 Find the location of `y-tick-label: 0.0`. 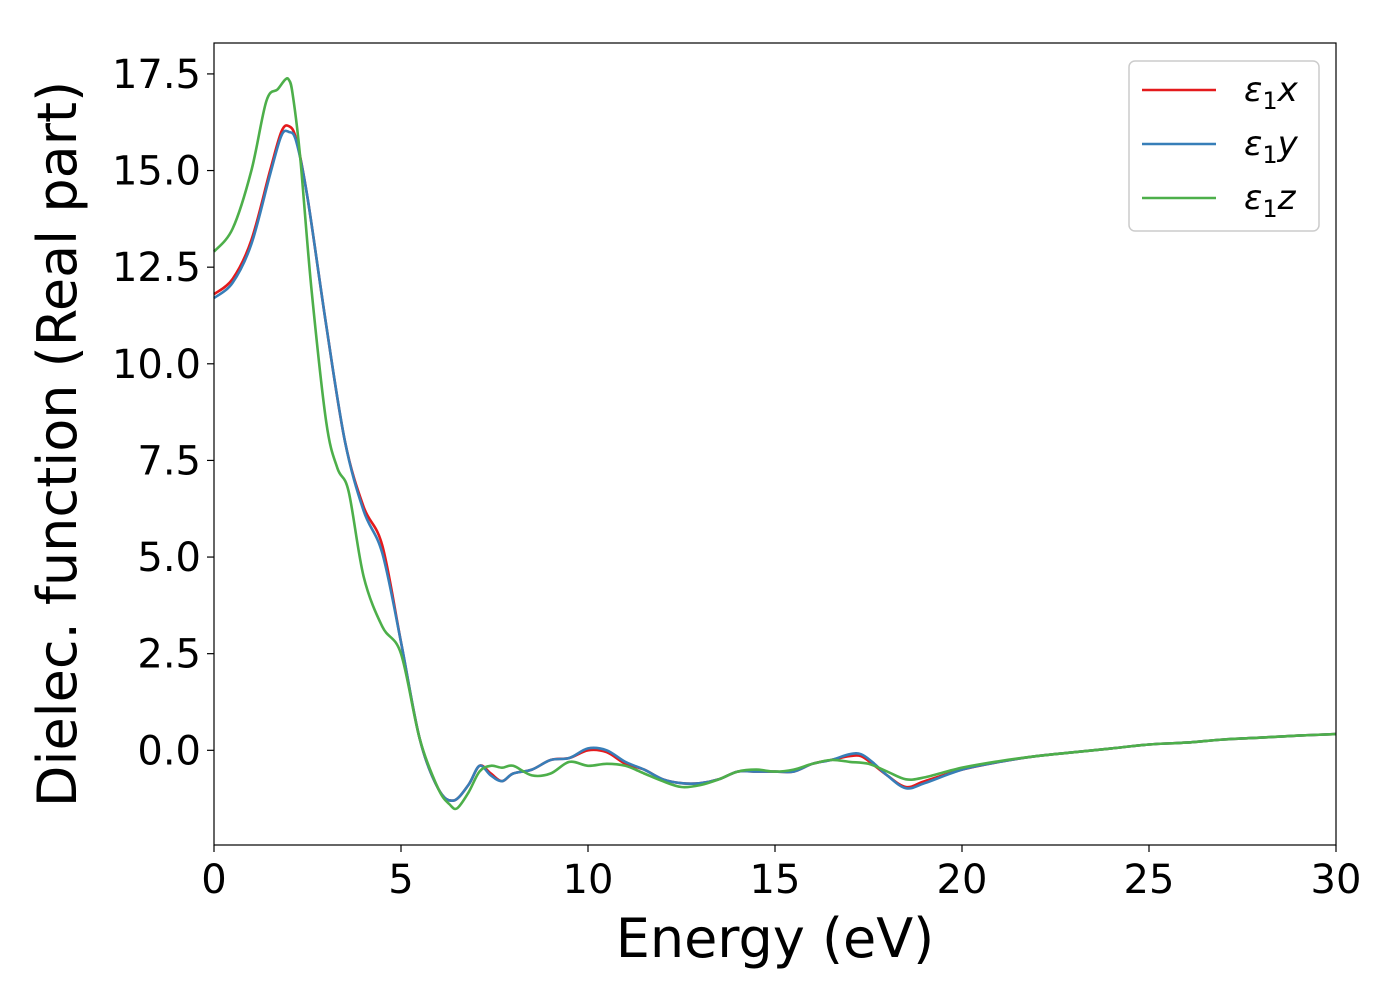

y-tick-label: 0.0 is located at coordinates (169, 751).